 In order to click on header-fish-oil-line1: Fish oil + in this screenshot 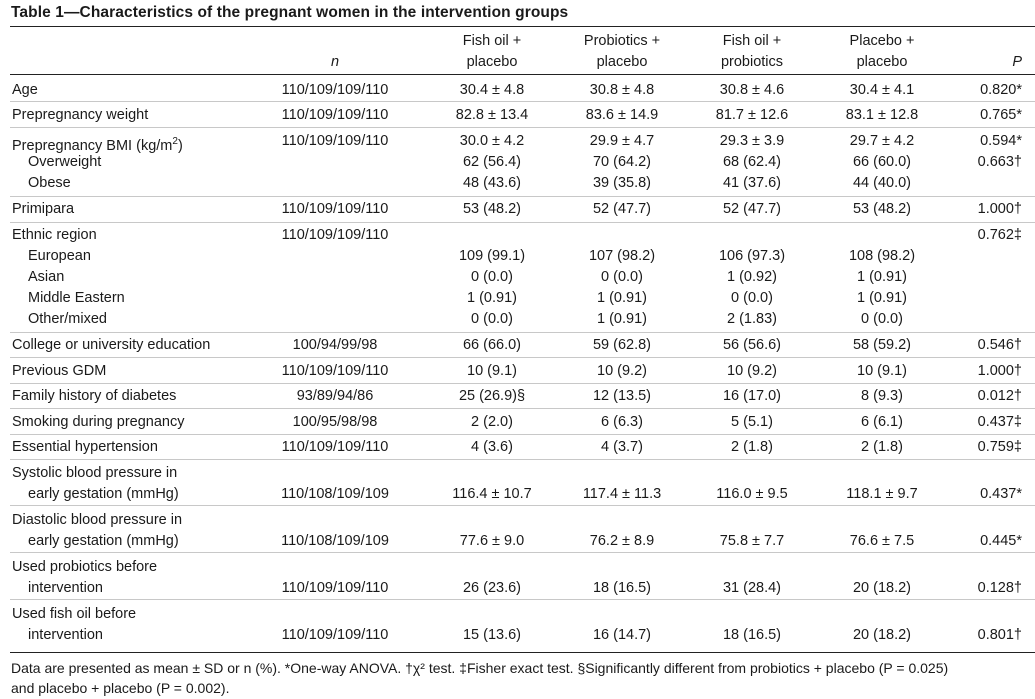, I will do `click(492, 41)`.